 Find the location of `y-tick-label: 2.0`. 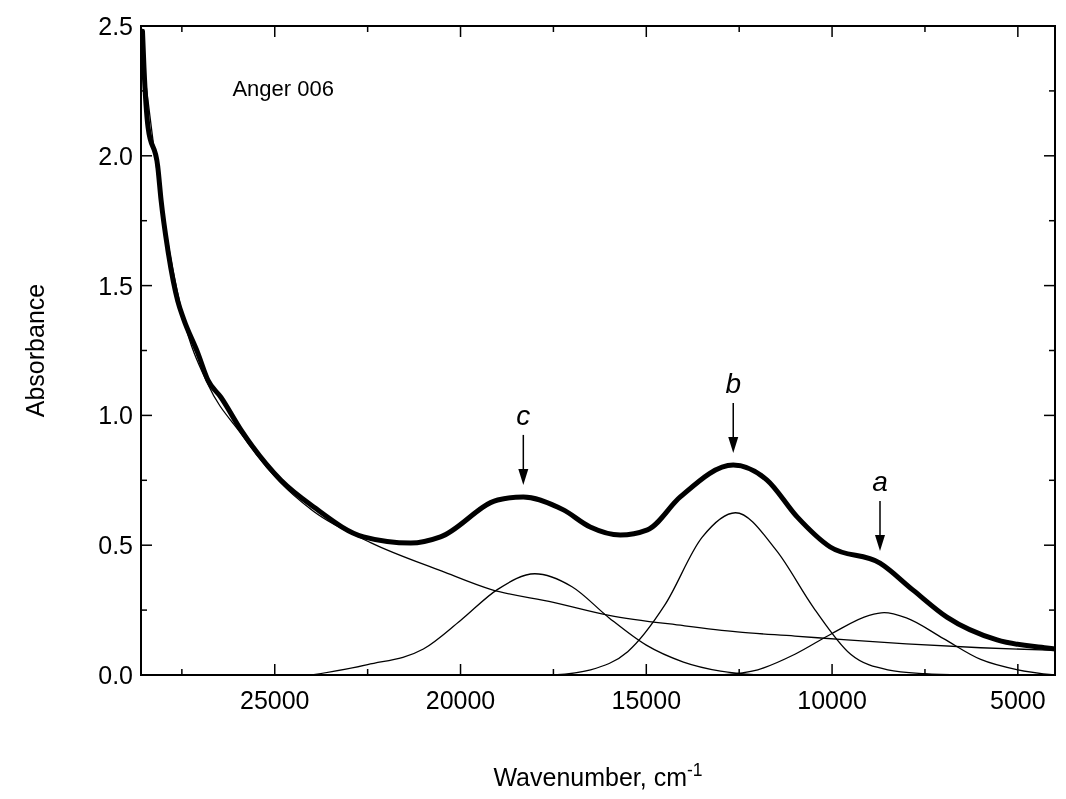

y-tick-label: 2.0 is located at coordinates (115, 155).